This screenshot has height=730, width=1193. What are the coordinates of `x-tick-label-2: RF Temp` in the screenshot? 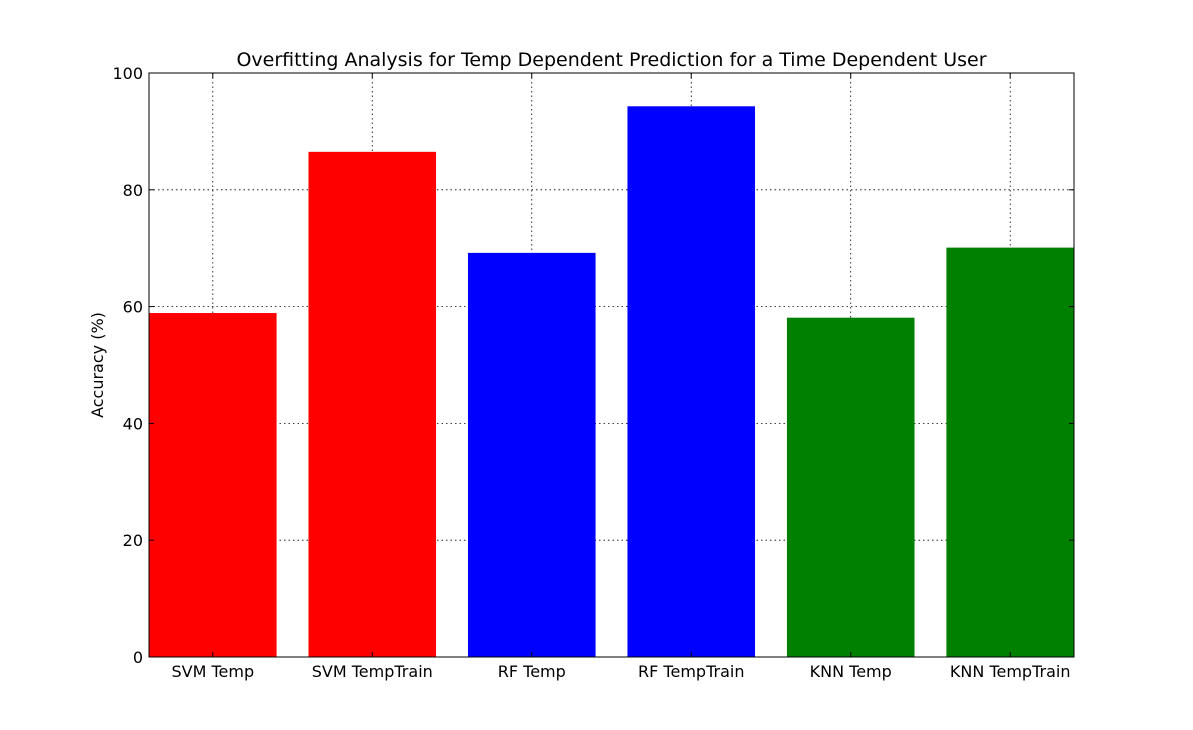 It's located at (532, 671).